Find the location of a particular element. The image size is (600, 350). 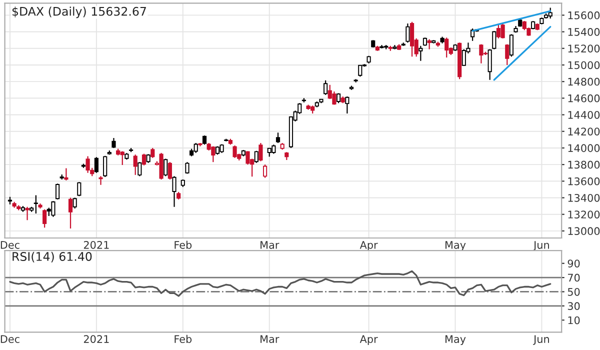

y-tick-label: 15200 is located at coordinates (584, 48).